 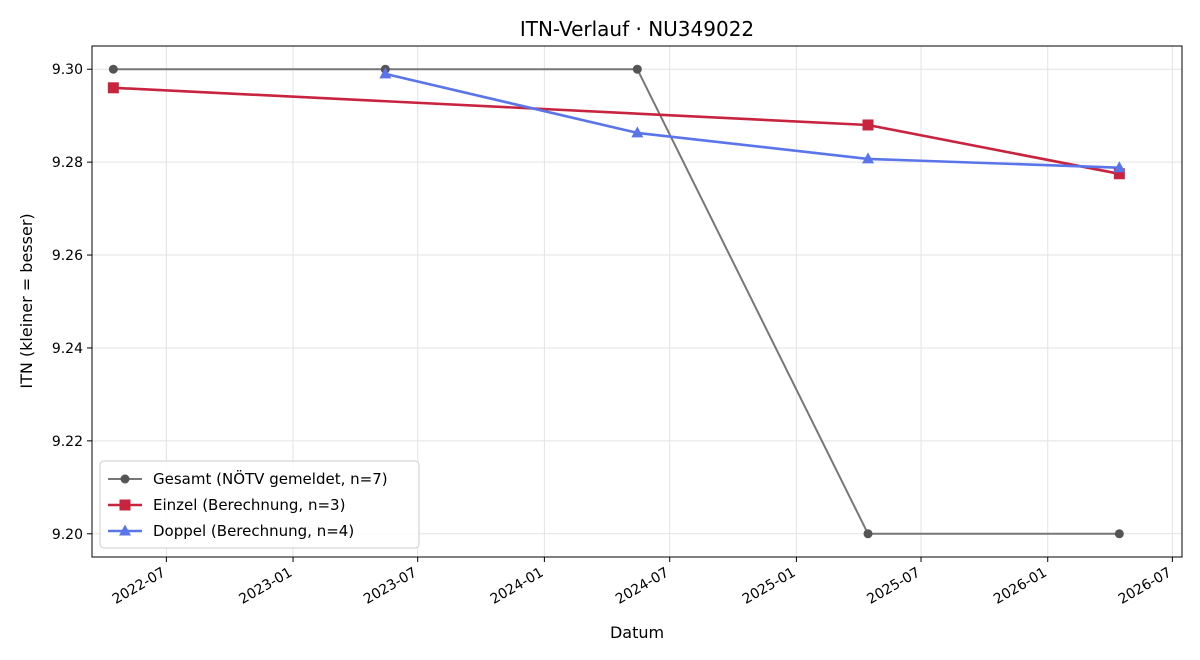 What do you see at coordinates (642, 586) in the screenshot?
I see `x-tick-label: 2024-07` at bounding box center [642, 586].